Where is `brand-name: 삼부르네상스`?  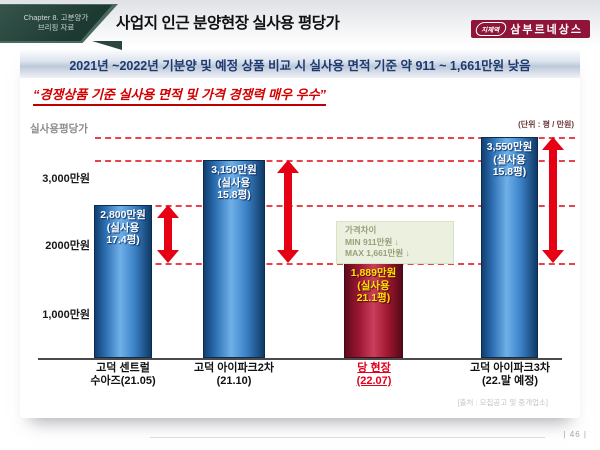 brand-name: 삼부르네상스 is located at coordinates (546, 30).